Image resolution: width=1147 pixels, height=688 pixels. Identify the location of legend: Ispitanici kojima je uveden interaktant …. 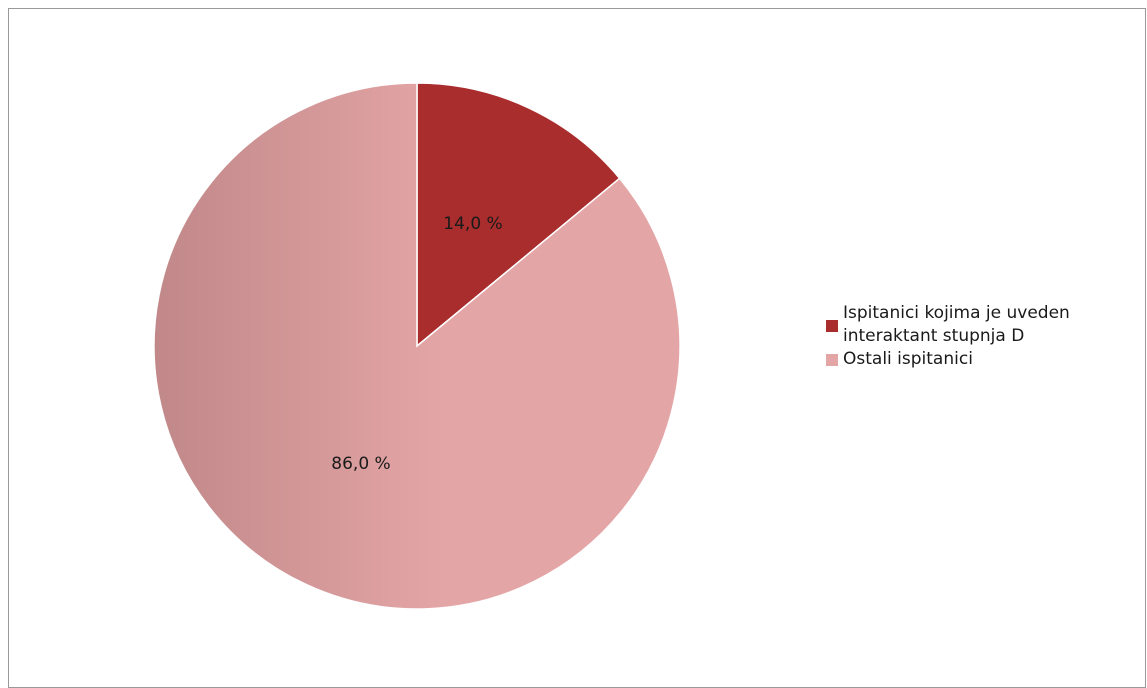
(986, 336).